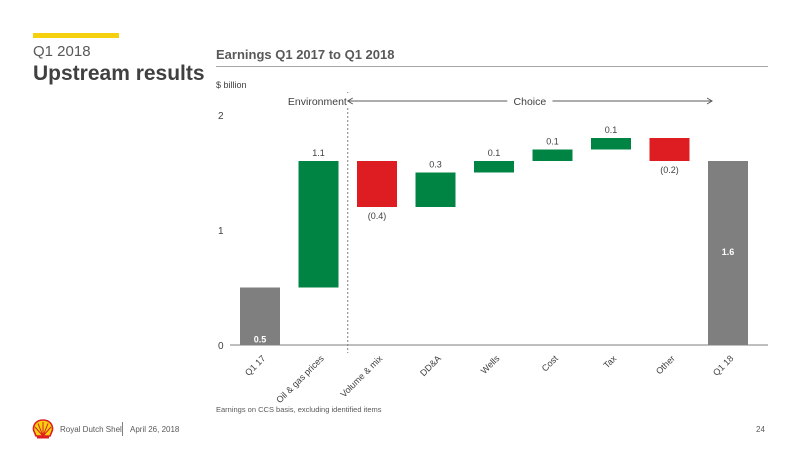  I want to click on y-tick-label: 0, so click(221, 346).